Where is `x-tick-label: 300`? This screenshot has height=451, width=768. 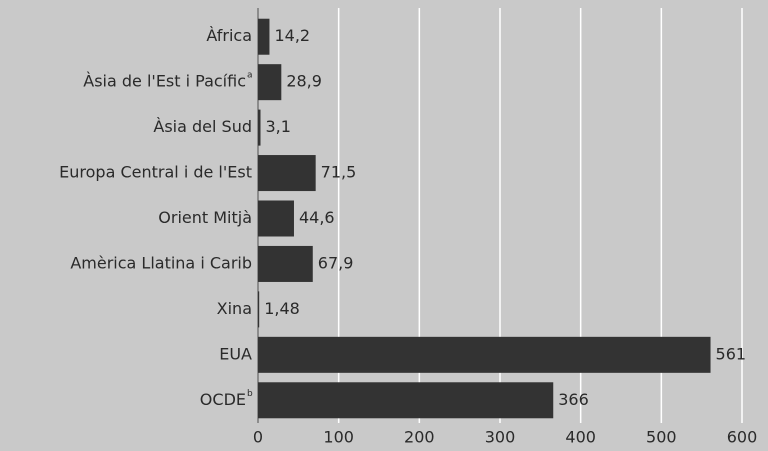
x-tick-label: 300 is located at coordinates (500, 437).